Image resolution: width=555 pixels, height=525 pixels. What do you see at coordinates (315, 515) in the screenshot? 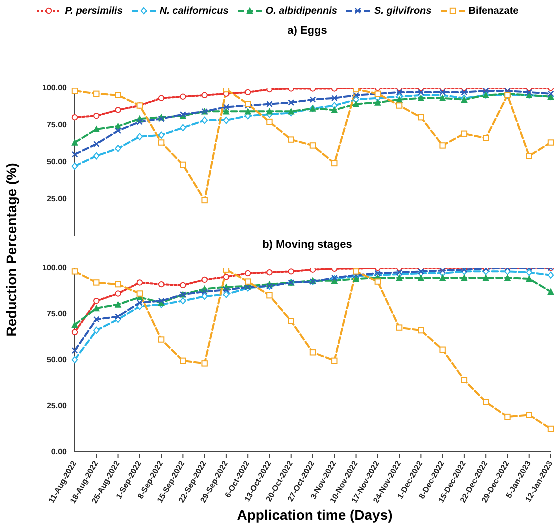
I see `x-axis-title: Application time (Days)` at bounding box center [315, 515].